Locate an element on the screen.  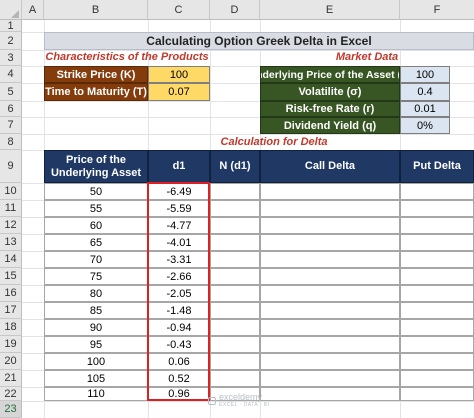
price-cell: 90 is located at coordinates (96, 327).